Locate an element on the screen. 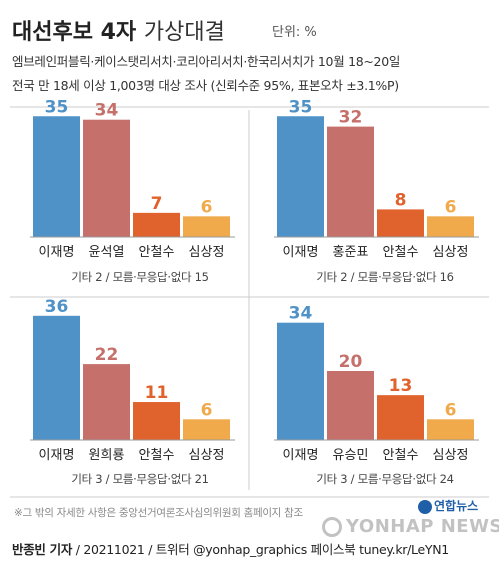 The width and height of the screenshot is (499, 561). title-bold: 대선후보 4자 is located at coordinates (74, 32).